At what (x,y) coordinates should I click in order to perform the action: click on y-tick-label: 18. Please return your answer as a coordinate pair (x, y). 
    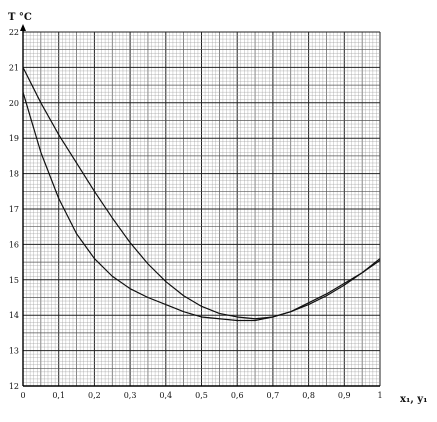
    Looking at the image, I should click on (14, 174).